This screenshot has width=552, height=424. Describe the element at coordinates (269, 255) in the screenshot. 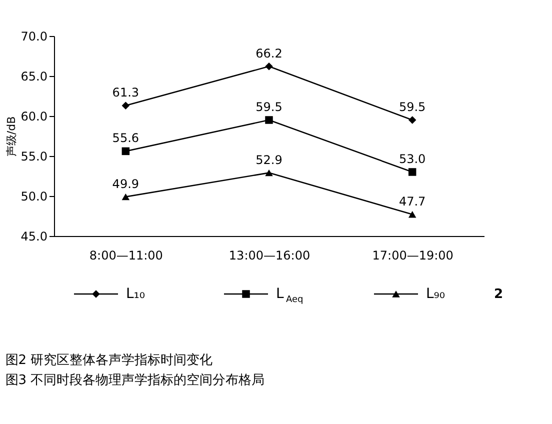

I see `x-tick-label: 13:00—16:00` at that location.